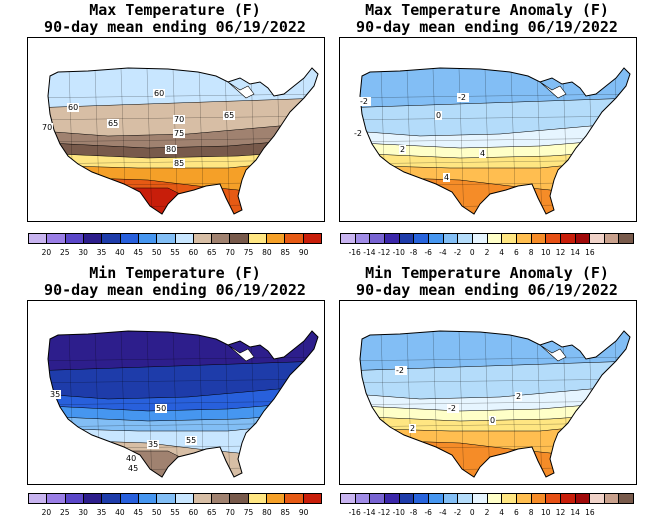 The height and width of the screenshot is (526, 662). I want to click on scale-tick-label: 25, so click(64, 252).